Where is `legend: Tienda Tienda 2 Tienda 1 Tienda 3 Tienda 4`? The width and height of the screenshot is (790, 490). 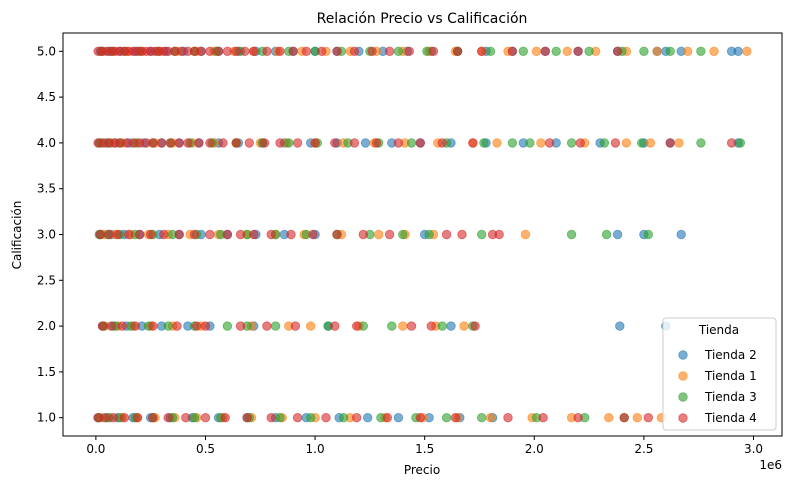 legend: Tienda Tienda 2 Tienda 1 Tienda 3 Tienda 4 is located at coordinates (719, 374).